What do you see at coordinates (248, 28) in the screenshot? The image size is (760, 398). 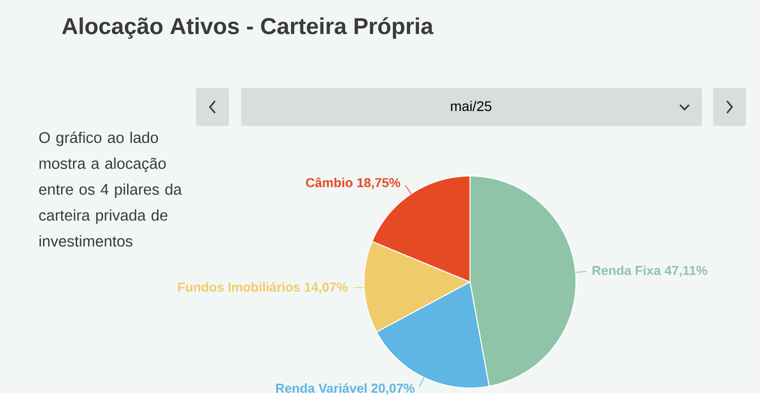 I see `chart-title: Alocação Ativos - Carteira Própria` at bounding box center [248, 28].